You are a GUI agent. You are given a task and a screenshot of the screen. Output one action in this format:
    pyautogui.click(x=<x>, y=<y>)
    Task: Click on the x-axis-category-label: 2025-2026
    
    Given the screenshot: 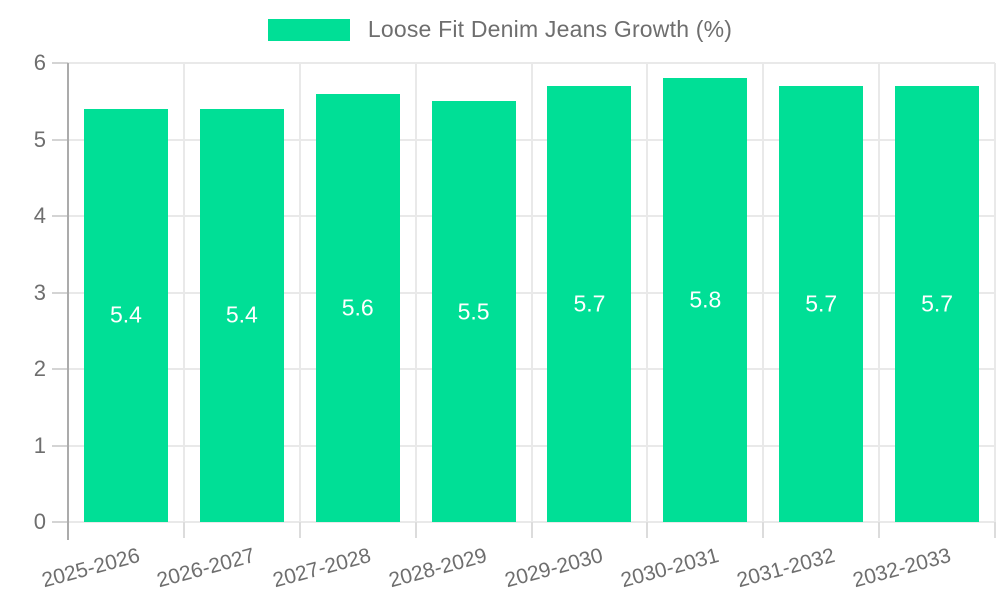 What is the action you would take?
    pyautogui.click(x=90, y=568)
    